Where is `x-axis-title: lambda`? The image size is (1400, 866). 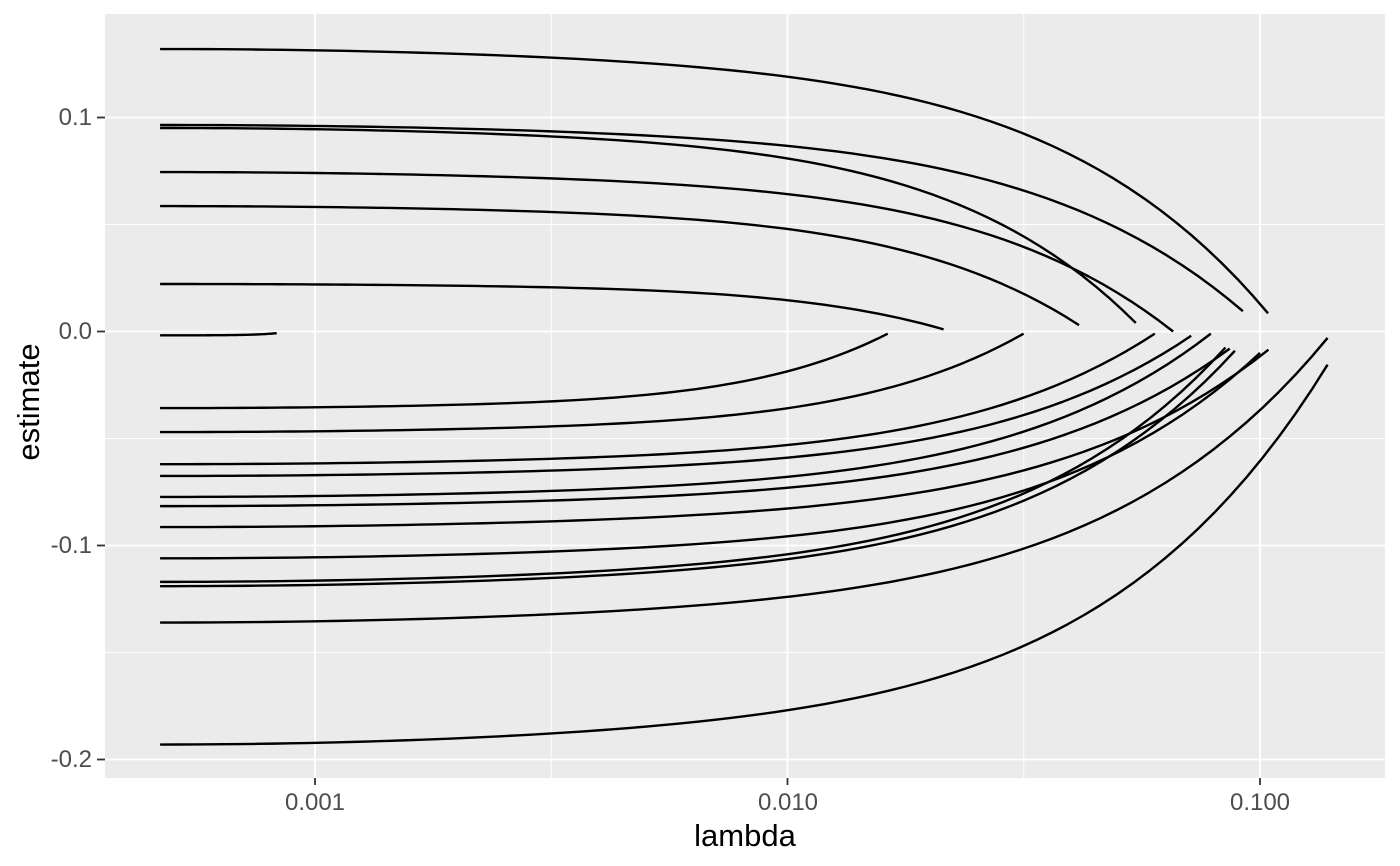 x-axis-title: lambda is located at coordinates (745, 835).